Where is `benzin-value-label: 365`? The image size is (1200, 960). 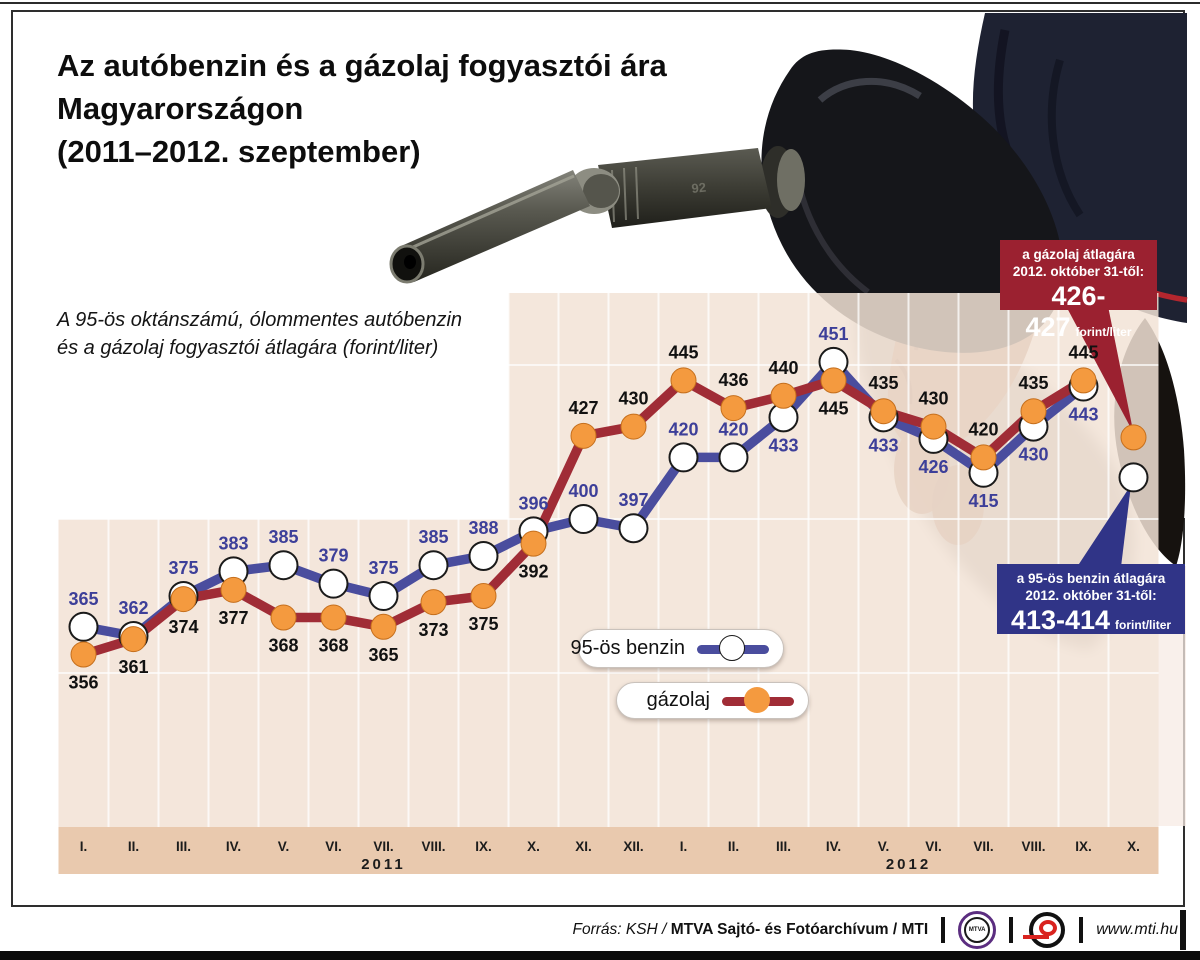 benzin-value-label: 365 is located at coordinates (83, 599).